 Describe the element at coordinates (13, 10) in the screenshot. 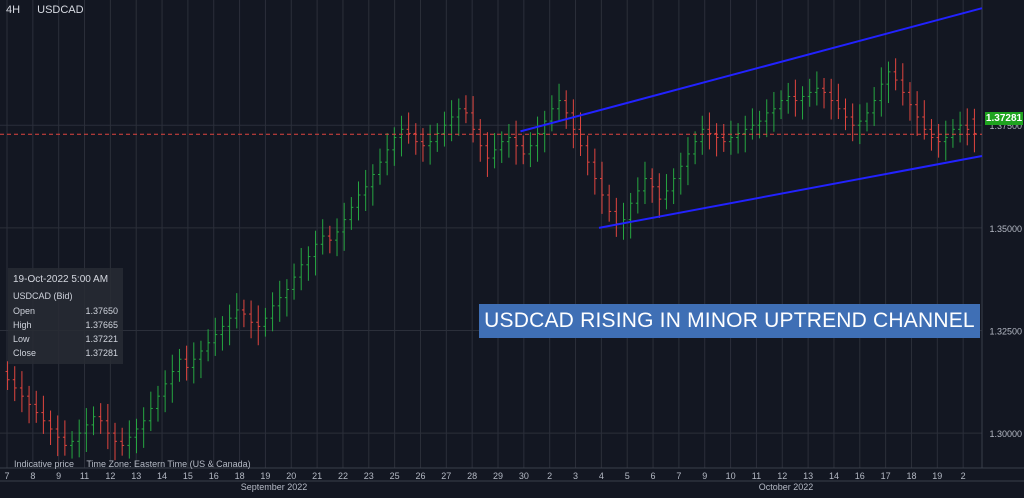

I see `timeframe-label: 4H` at that location.